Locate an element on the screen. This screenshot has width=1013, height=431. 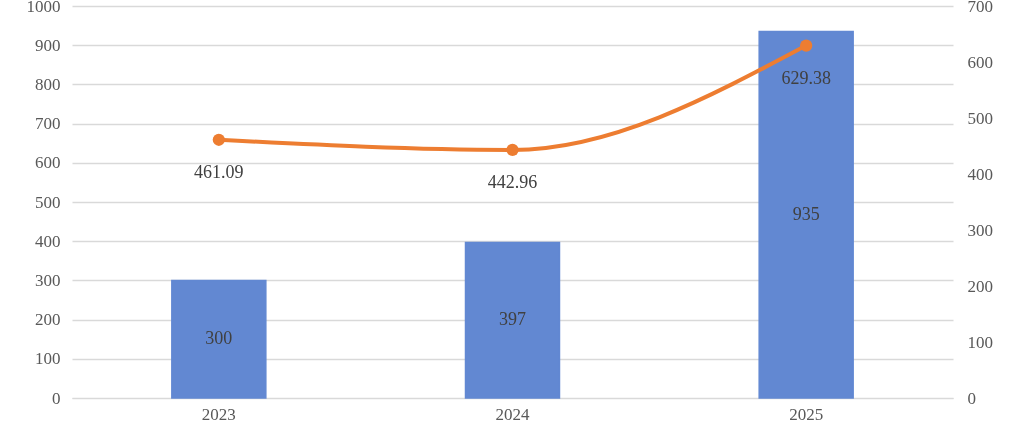
data-label: 442.96 is located at coordinates (512, 181).